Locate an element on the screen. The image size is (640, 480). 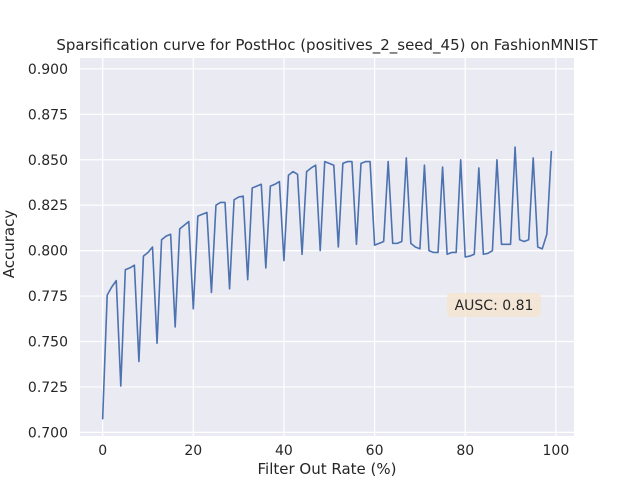
y-tick-label: 0.700 is located at coordinates (48, 433).